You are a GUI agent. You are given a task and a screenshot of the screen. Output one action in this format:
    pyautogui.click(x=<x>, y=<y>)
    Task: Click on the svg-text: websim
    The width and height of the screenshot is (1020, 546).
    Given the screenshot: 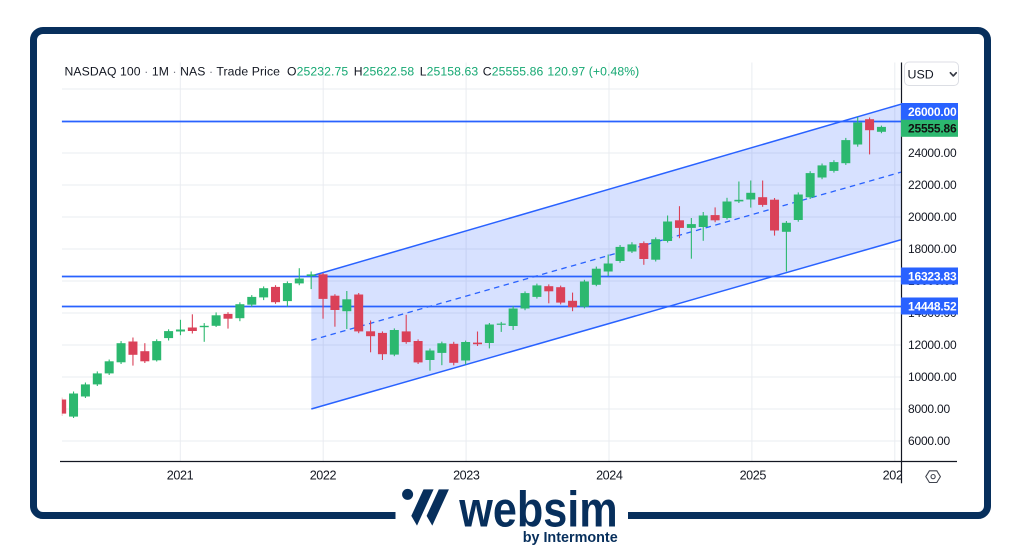 What is the action you would take?
    pyautogui.click(x=537, y=510)
    